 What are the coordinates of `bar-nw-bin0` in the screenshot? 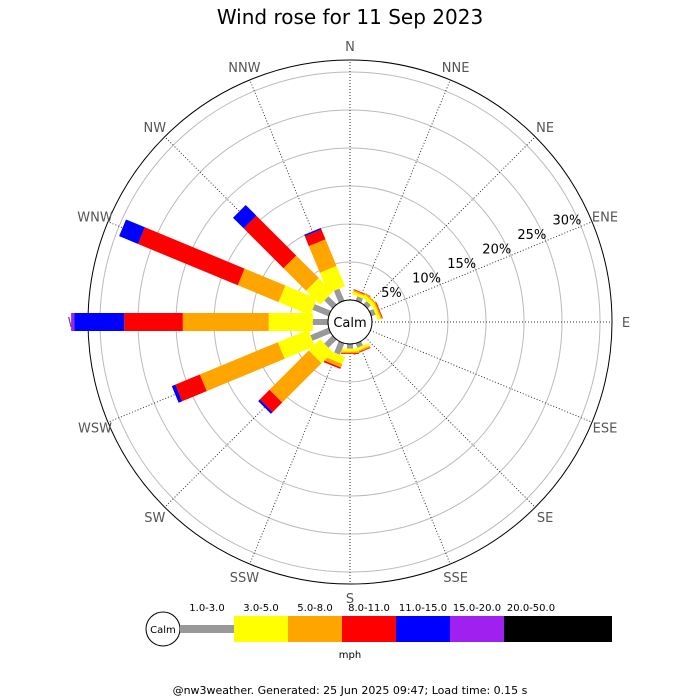 It's located at (330, 302).